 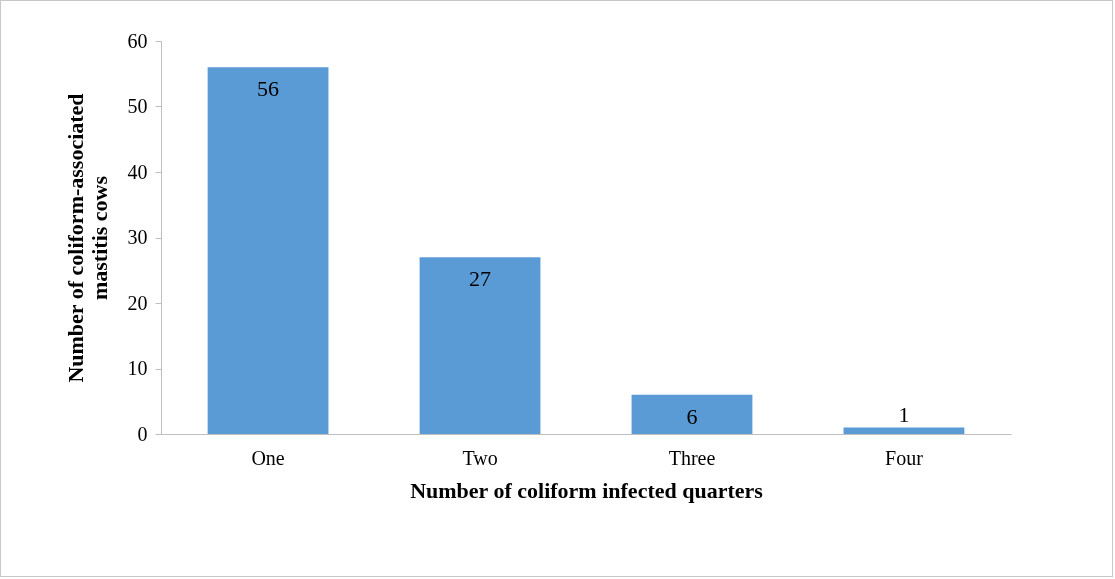 I want to click on y-tick-label: 20, so click(x=137, y=302).